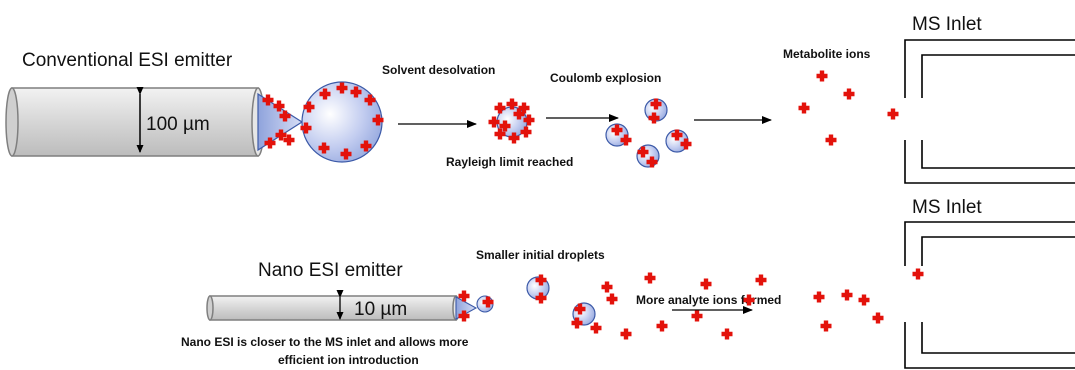  Describe the element at coordinates (605, 78) in the screenshot. I see `coulomb-explosion-label: Coulomb explosion` at that location.